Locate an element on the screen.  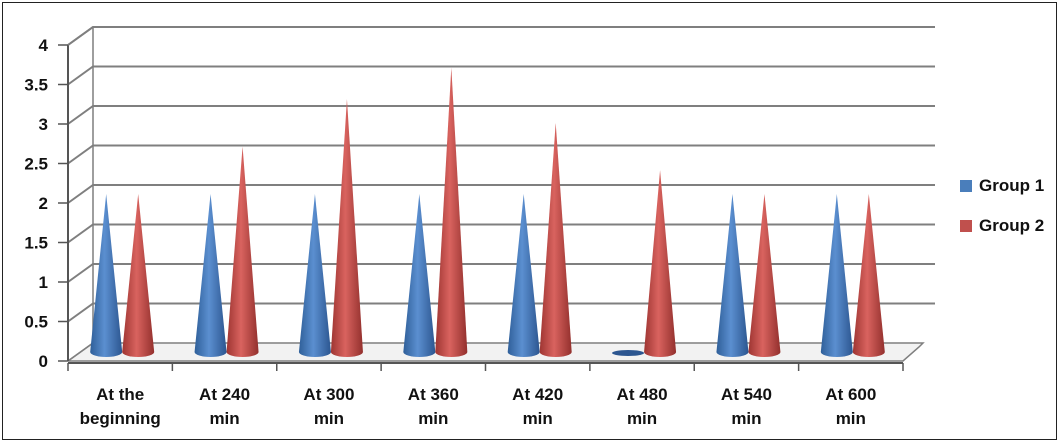
x-category-label: At 360 min is located at coordinates (433, 406).